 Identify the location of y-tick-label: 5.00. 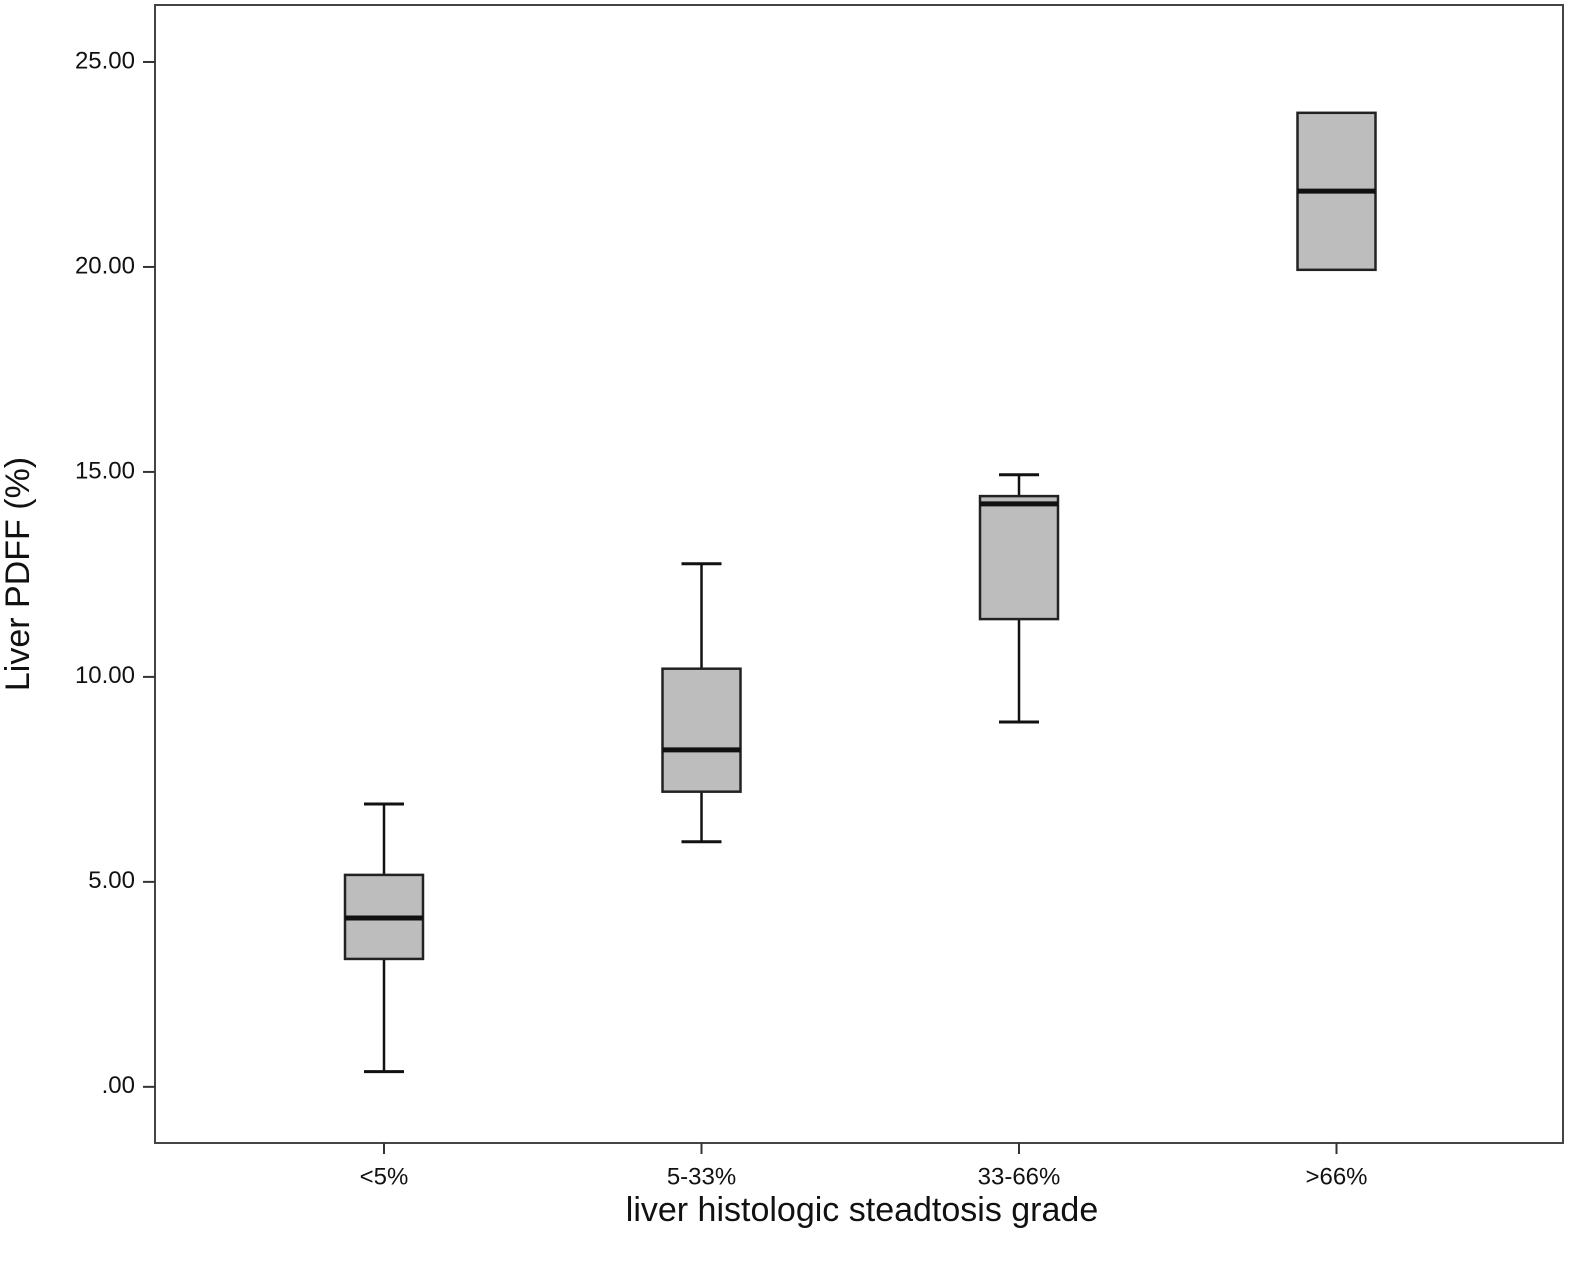
(111, 880).